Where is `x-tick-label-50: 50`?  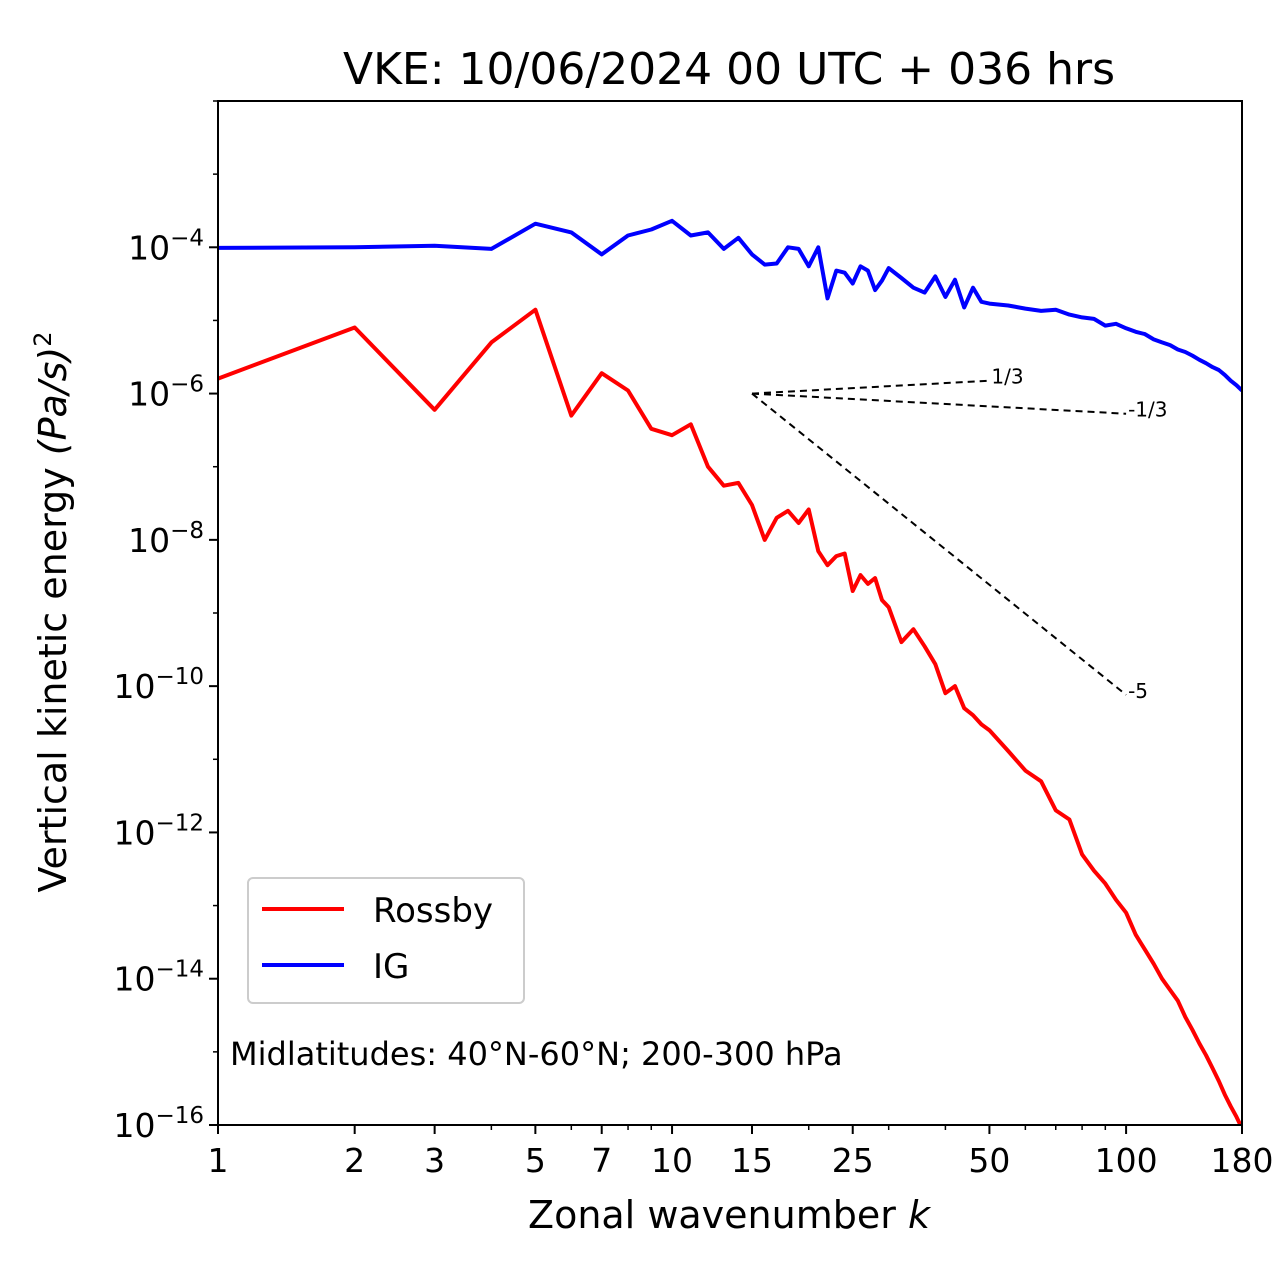
x-tick-label-50: 50 is located at coordinates (989, 1160).